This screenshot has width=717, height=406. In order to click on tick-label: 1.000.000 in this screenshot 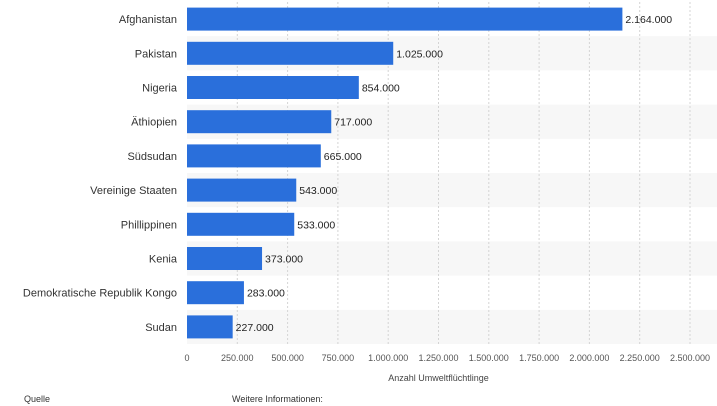, I will do `click(388, 358)`.